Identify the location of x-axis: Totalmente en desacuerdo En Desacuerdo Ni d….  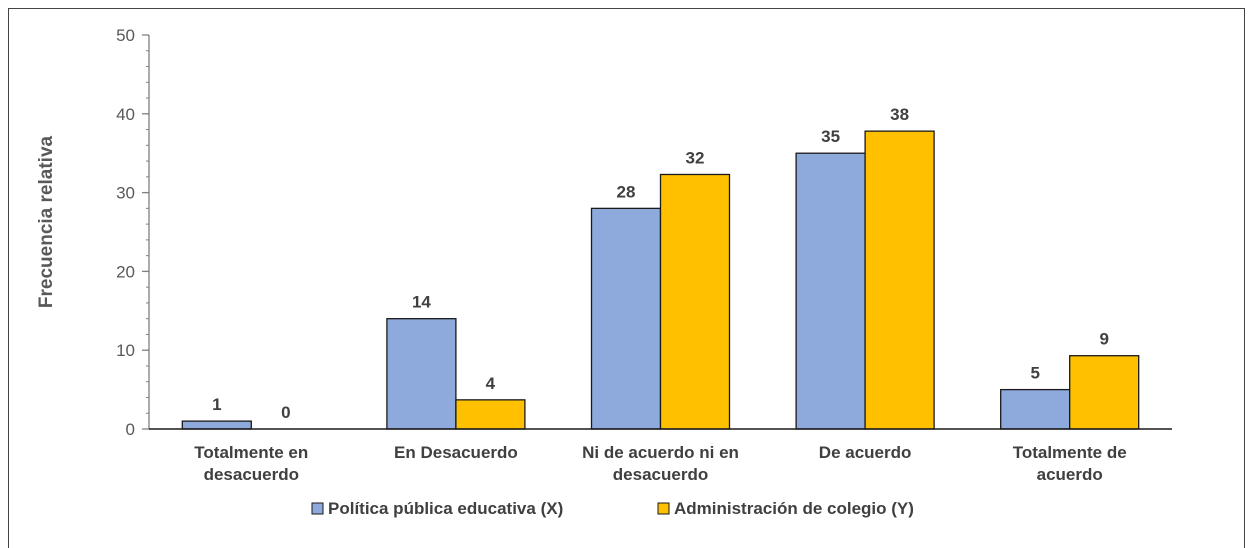
(660, 456).